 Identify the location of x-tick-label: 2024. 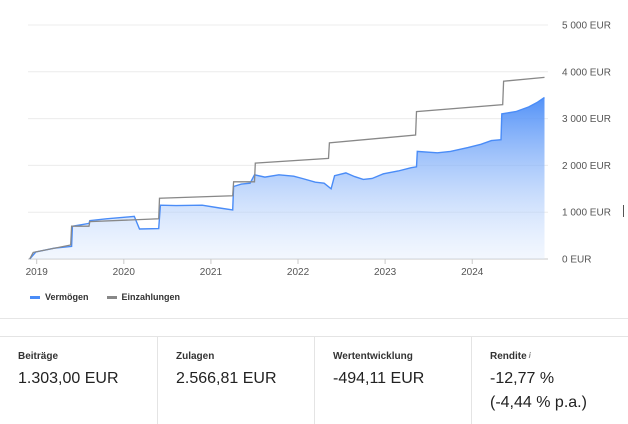
(472, 272).